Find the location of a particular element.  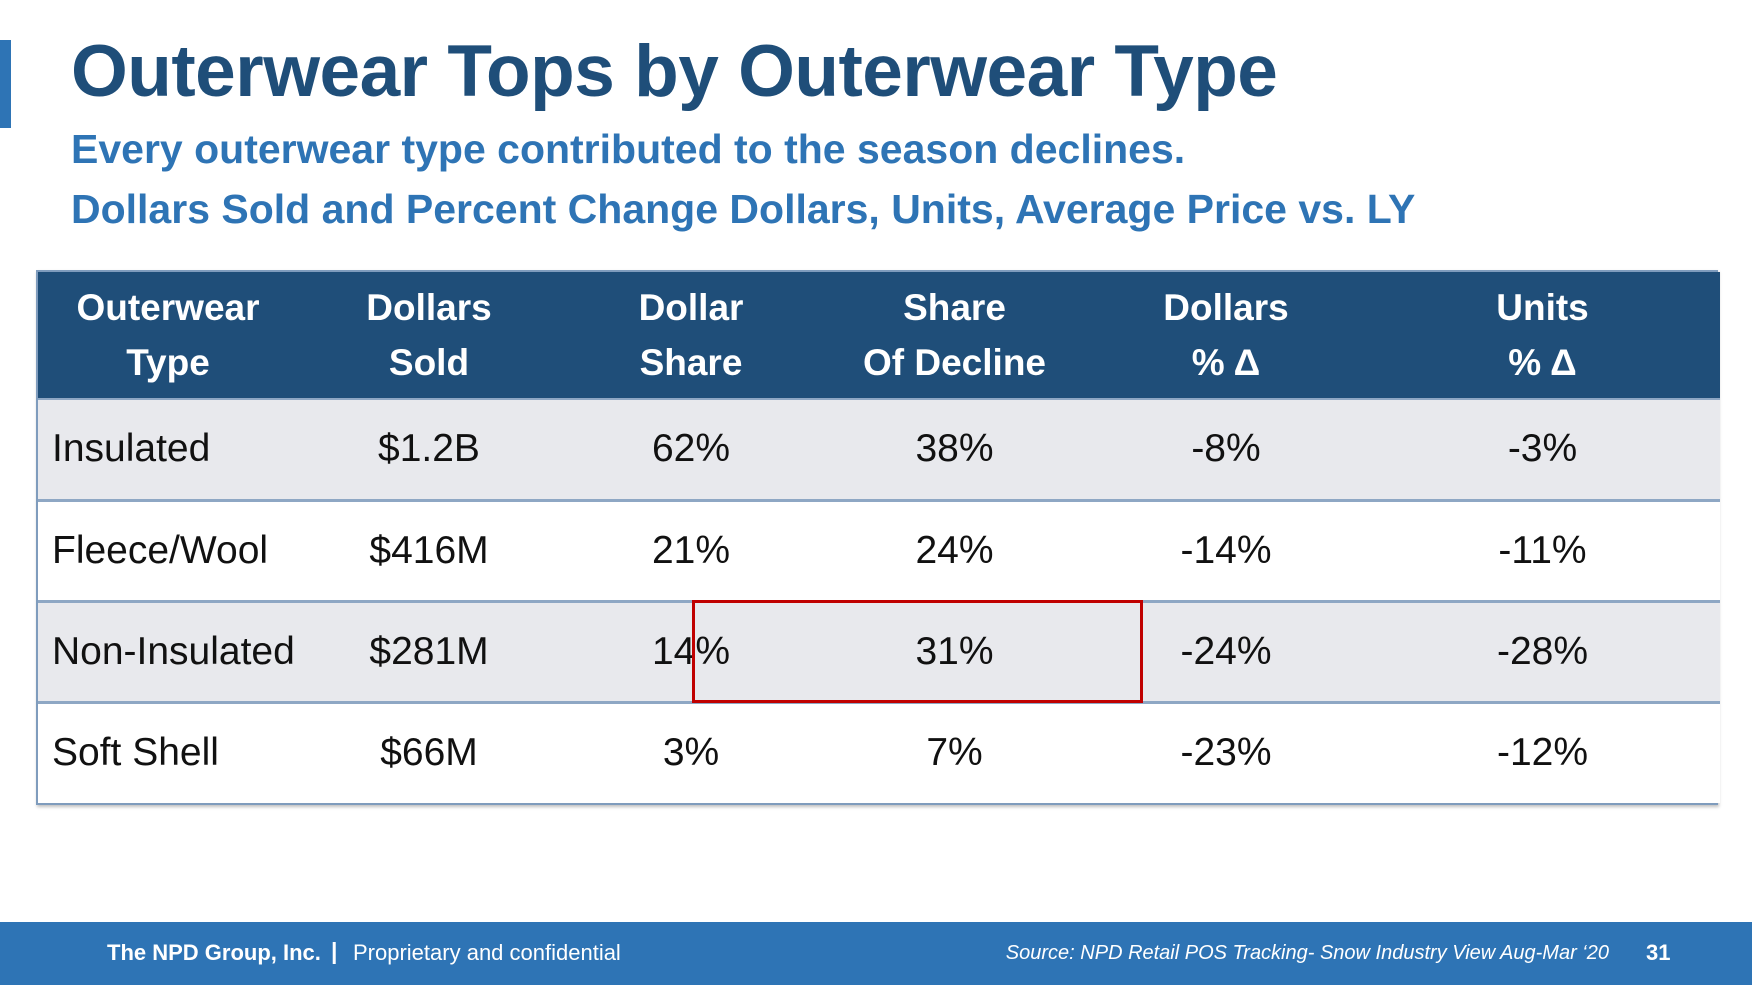

title-accent-bar is located at coordinates (5, 84).